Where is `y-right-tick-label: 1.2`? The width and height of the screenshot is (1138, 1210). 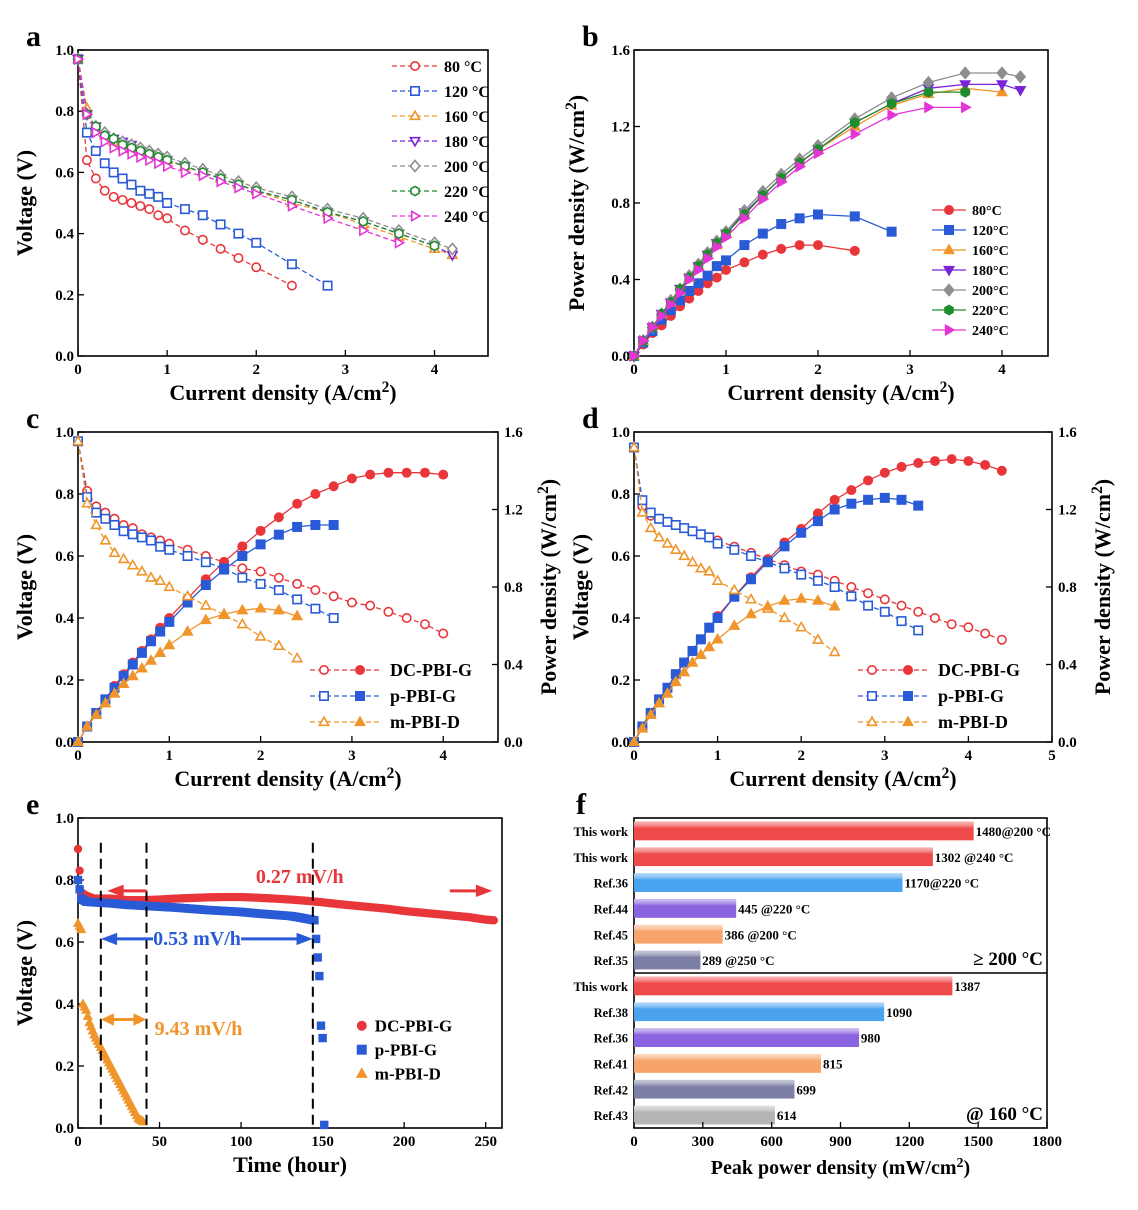
y-right-tick-label: 1.2 is located at coordinates (513, 511).